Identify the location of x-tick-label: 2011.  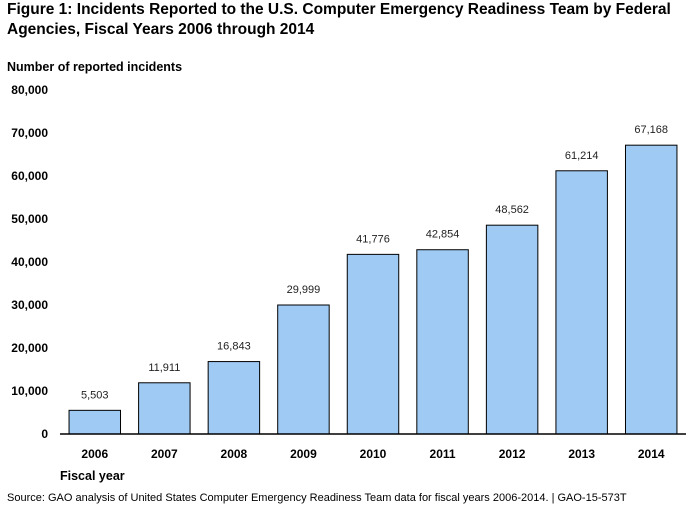
(443, 454).